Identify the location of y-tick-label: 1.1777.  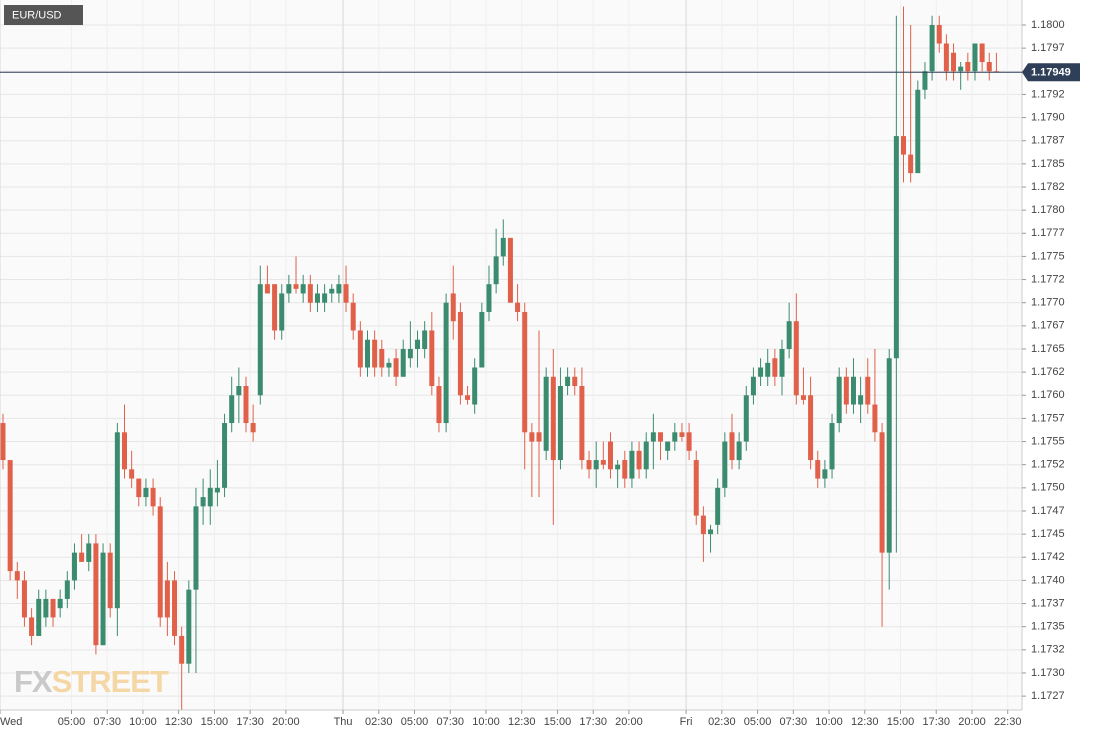
(1048, 233).